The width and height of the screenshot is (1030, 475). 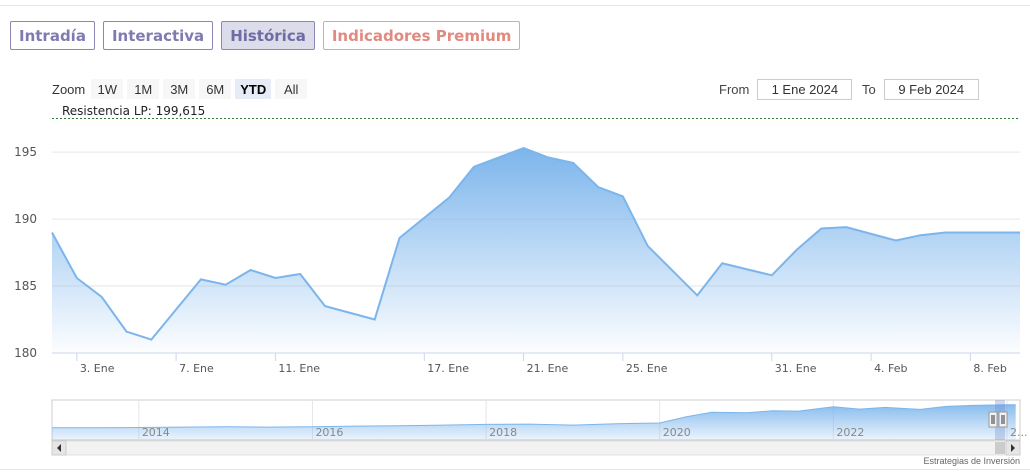 I want to click on x-tick-label: 4. Feb, so click(x=890, y=368).